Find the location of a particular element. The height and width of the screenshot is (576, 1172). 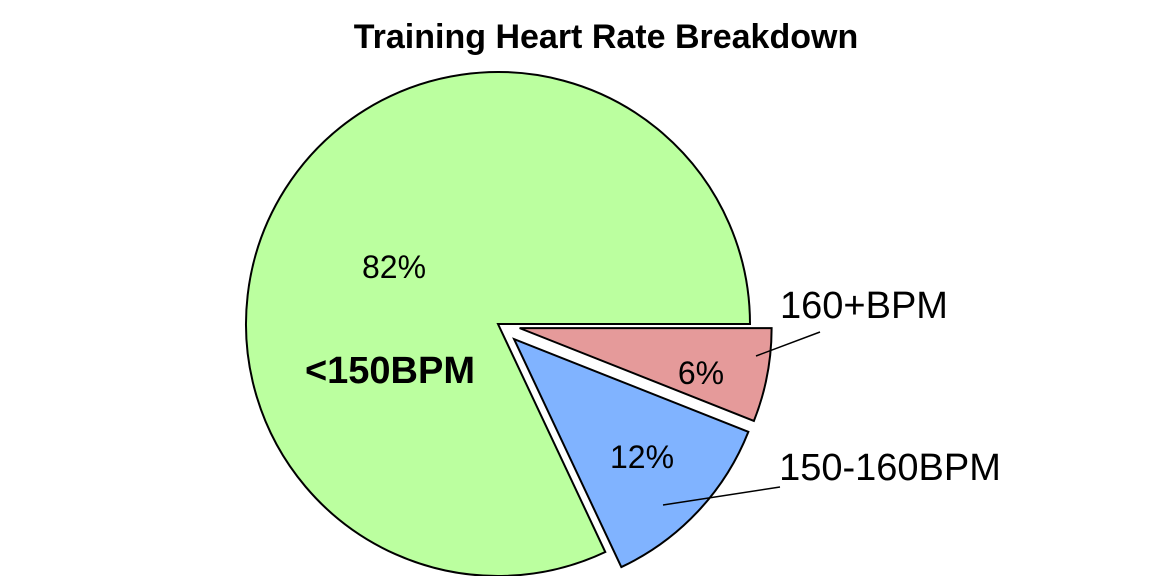

slice-percent-label: 6% is located at coordinates (701, 373).